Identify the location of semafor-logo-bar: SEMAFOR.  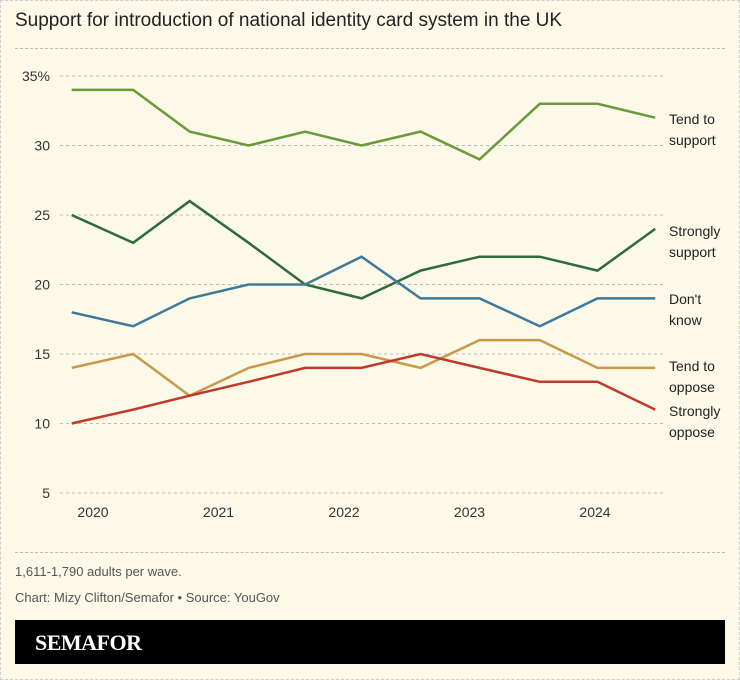
(370, 642).